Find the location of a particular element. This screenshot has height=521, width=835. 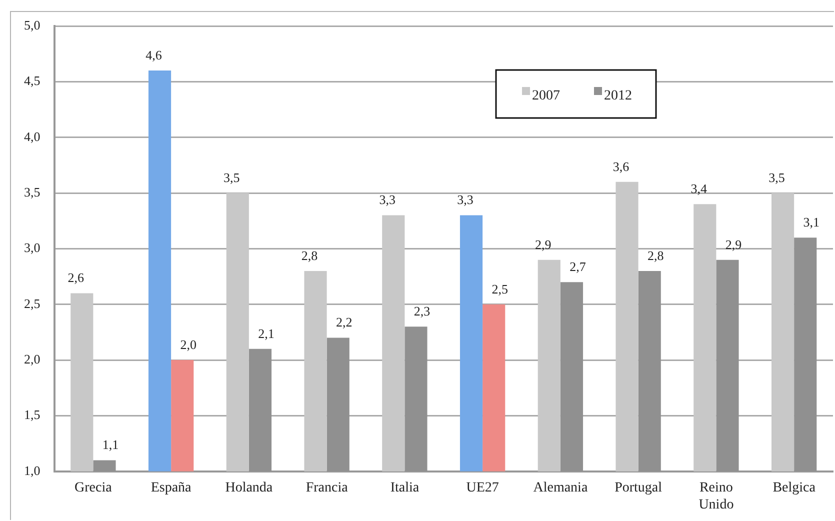

x-tick-label: UE27 is located at coordinates (482, 488).